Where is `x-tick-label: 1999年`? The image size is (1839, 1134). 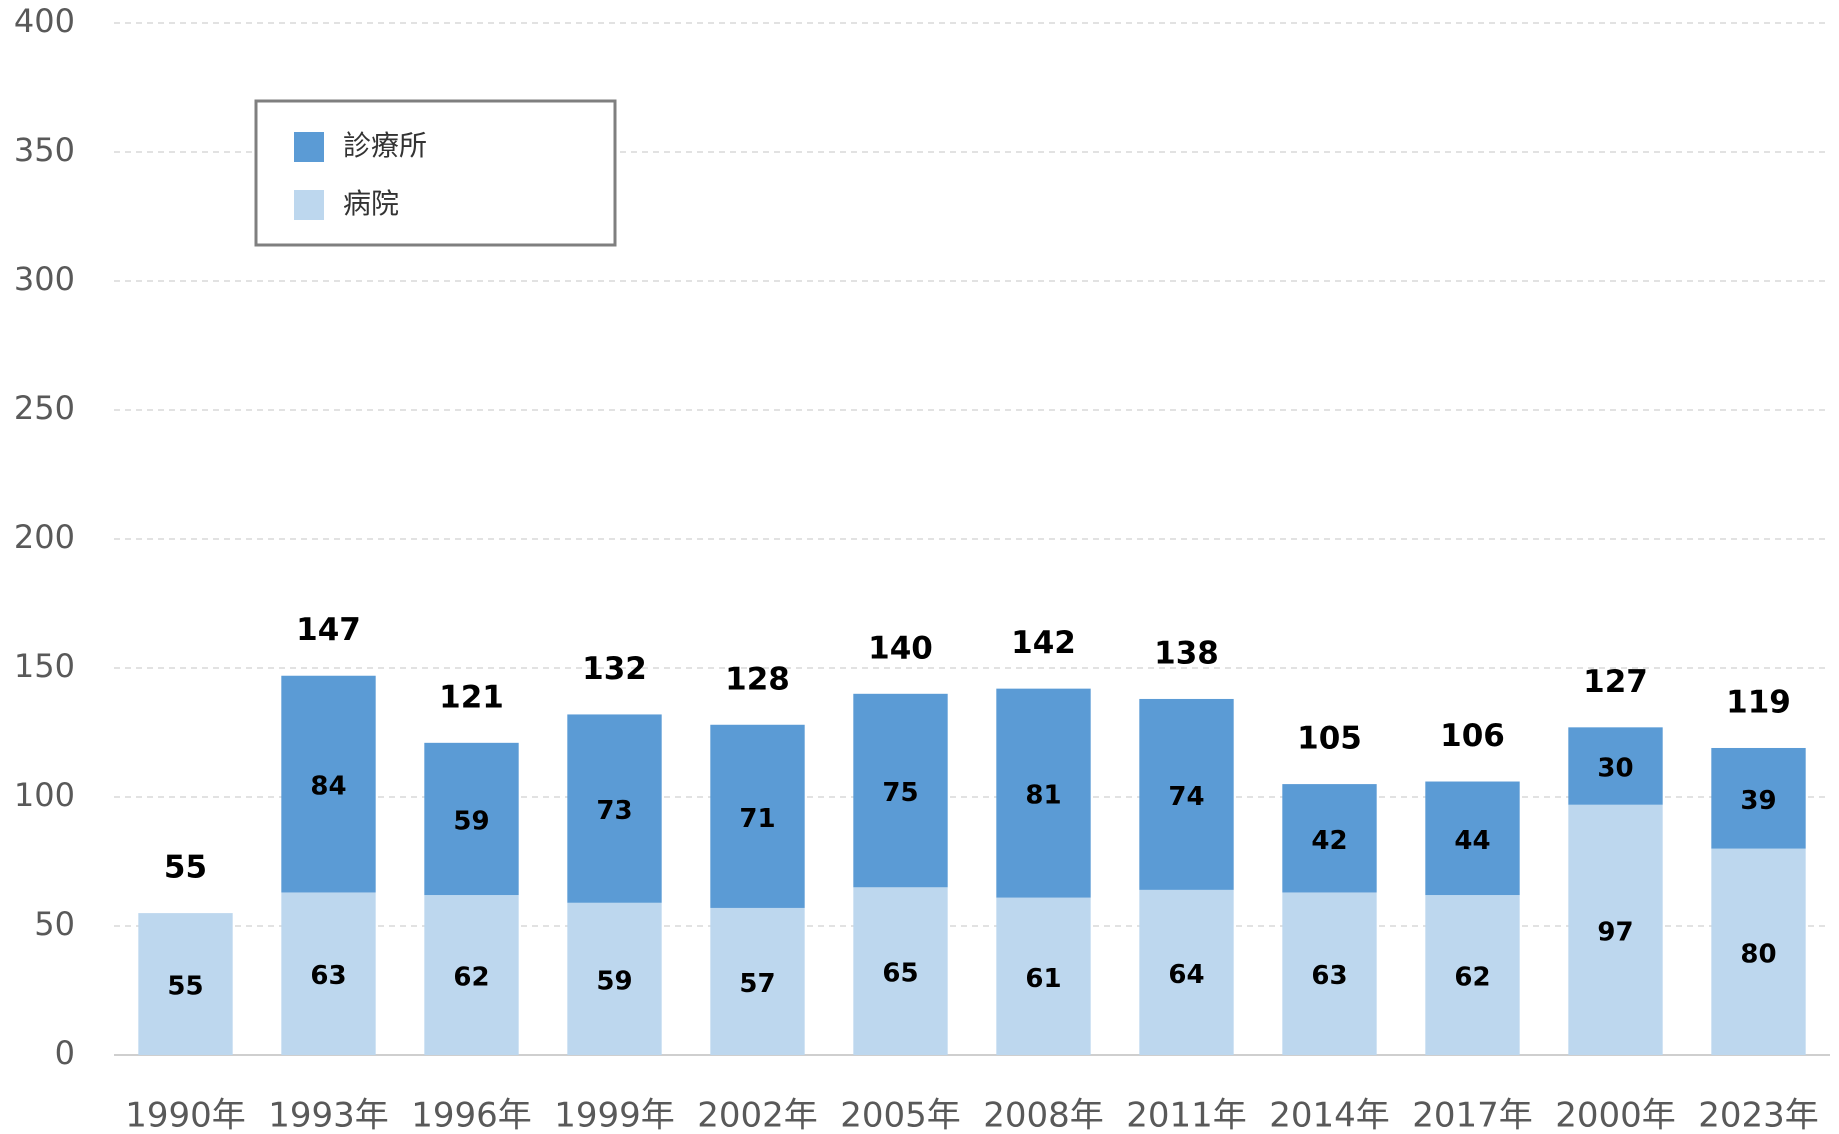
x-tick-label: 1999年 is located at coordinates (614, 1115).